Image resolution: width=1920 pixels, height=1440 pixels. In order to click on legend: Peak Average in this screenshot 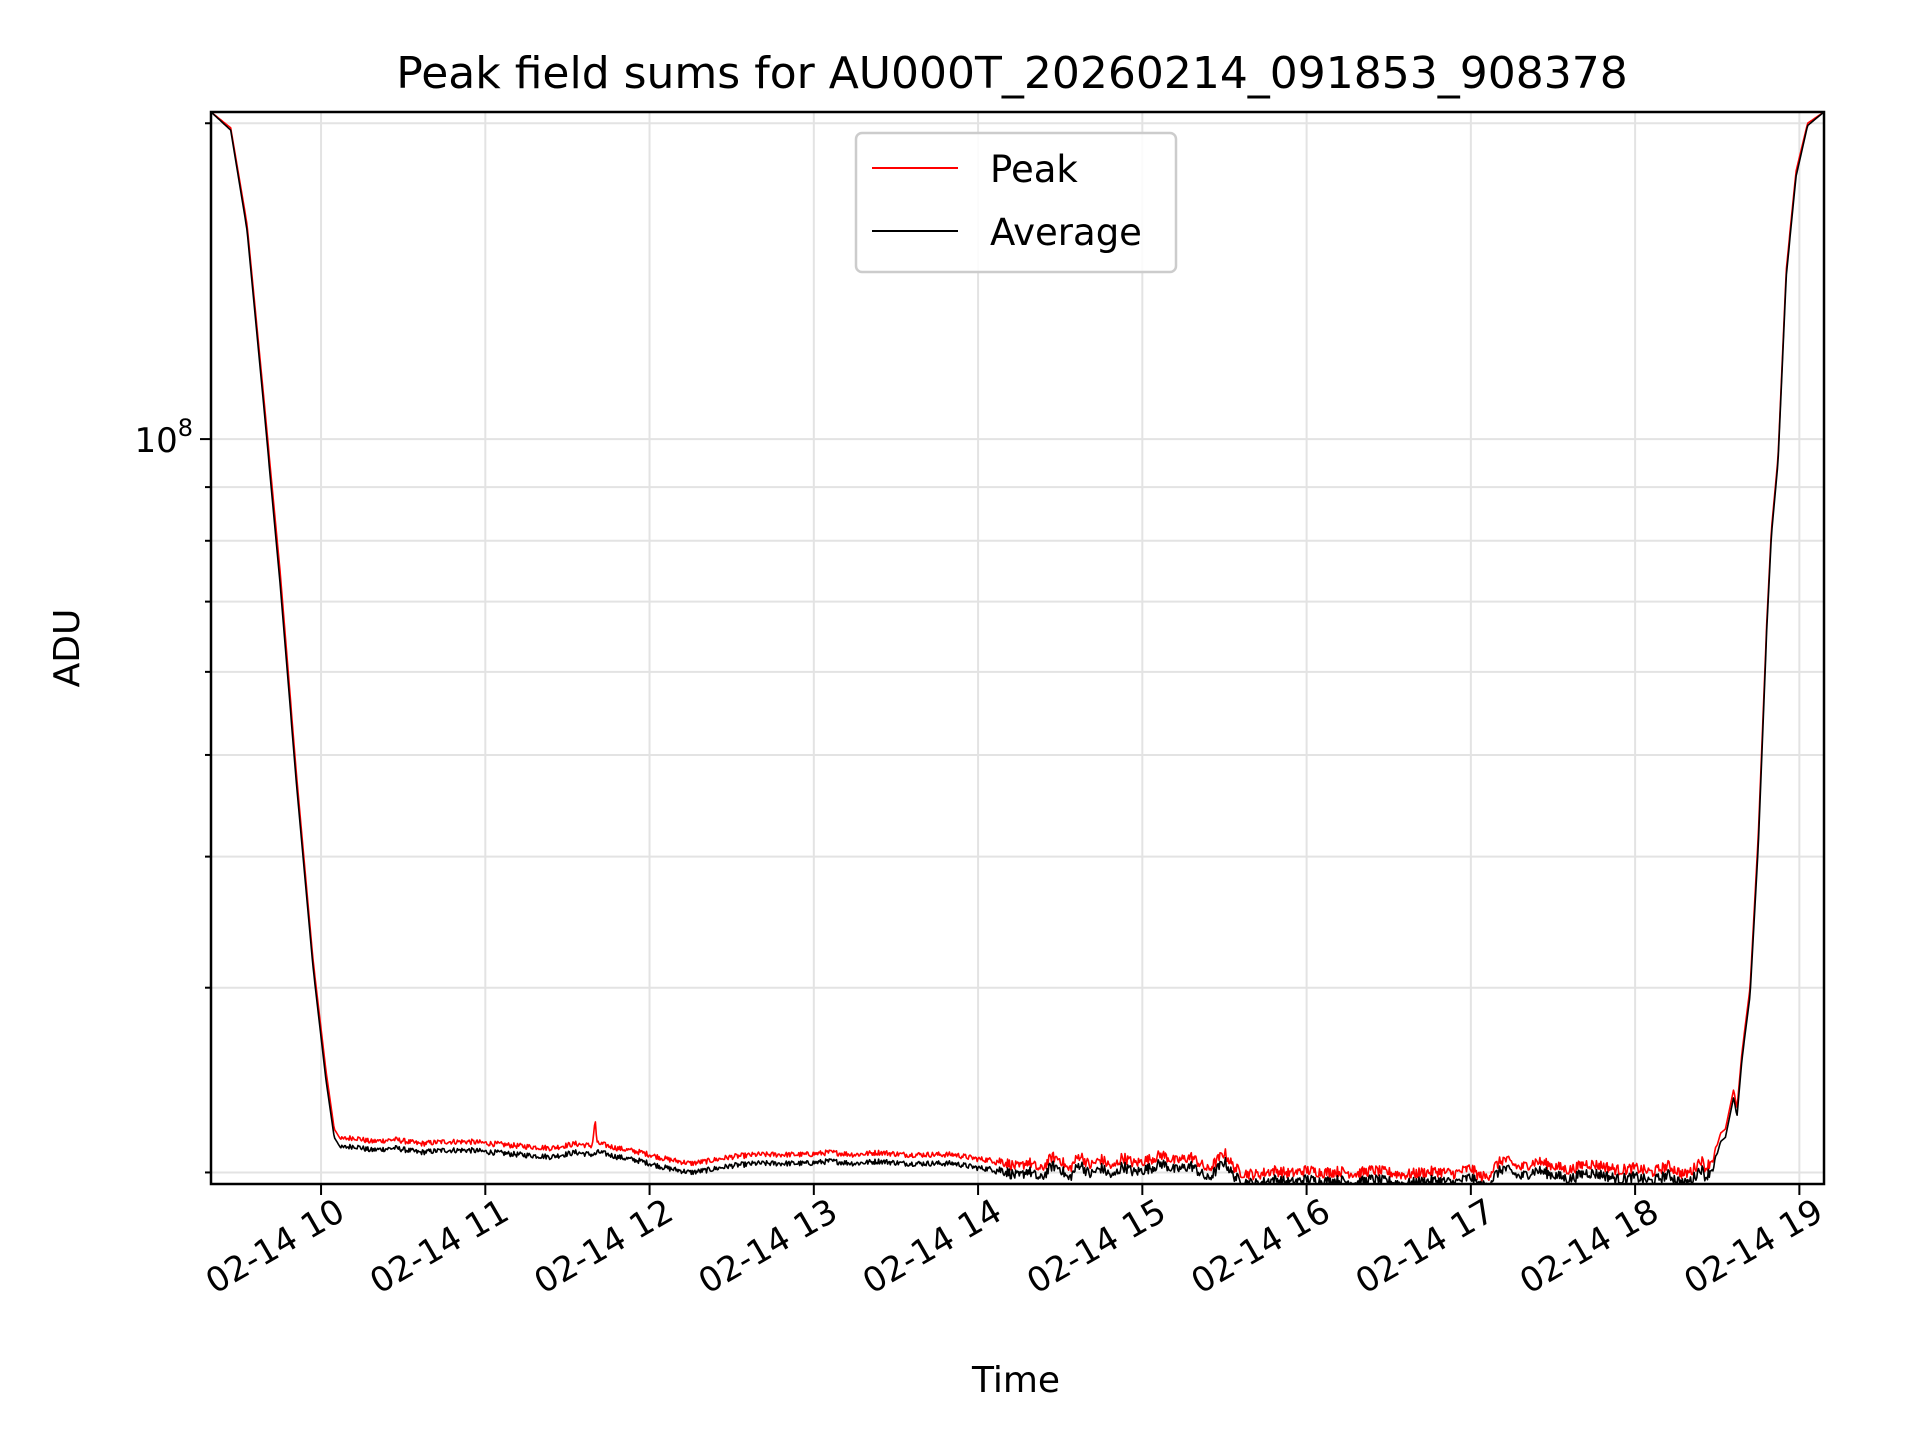, I will do `click(1016, 202)`.